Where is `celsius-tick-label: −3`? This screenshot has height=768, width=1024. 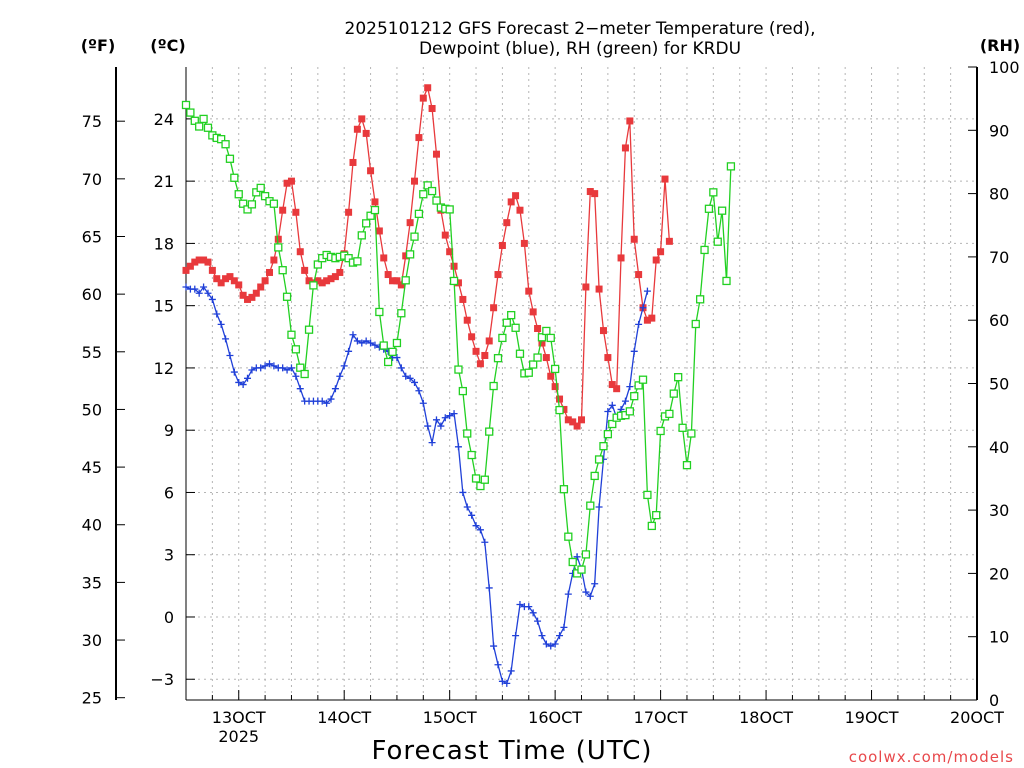
celsius-tick-label: −3 is located at coordinates (162, 679).